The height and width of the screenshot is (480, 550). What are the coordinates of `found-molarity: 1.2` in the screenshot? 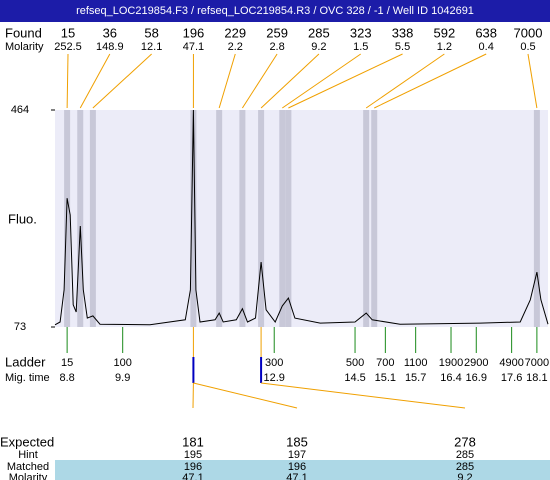 It's located at (444, 47).